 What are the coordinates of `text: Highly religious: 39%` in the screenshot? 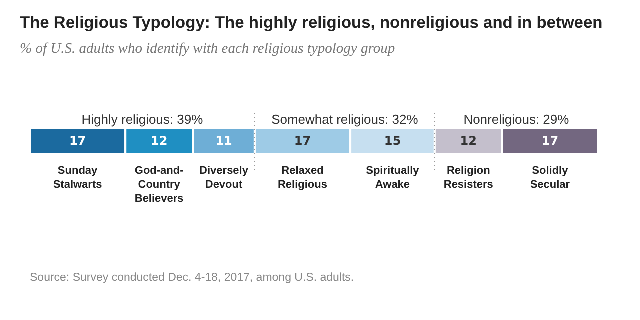 It's located at (142, 119).